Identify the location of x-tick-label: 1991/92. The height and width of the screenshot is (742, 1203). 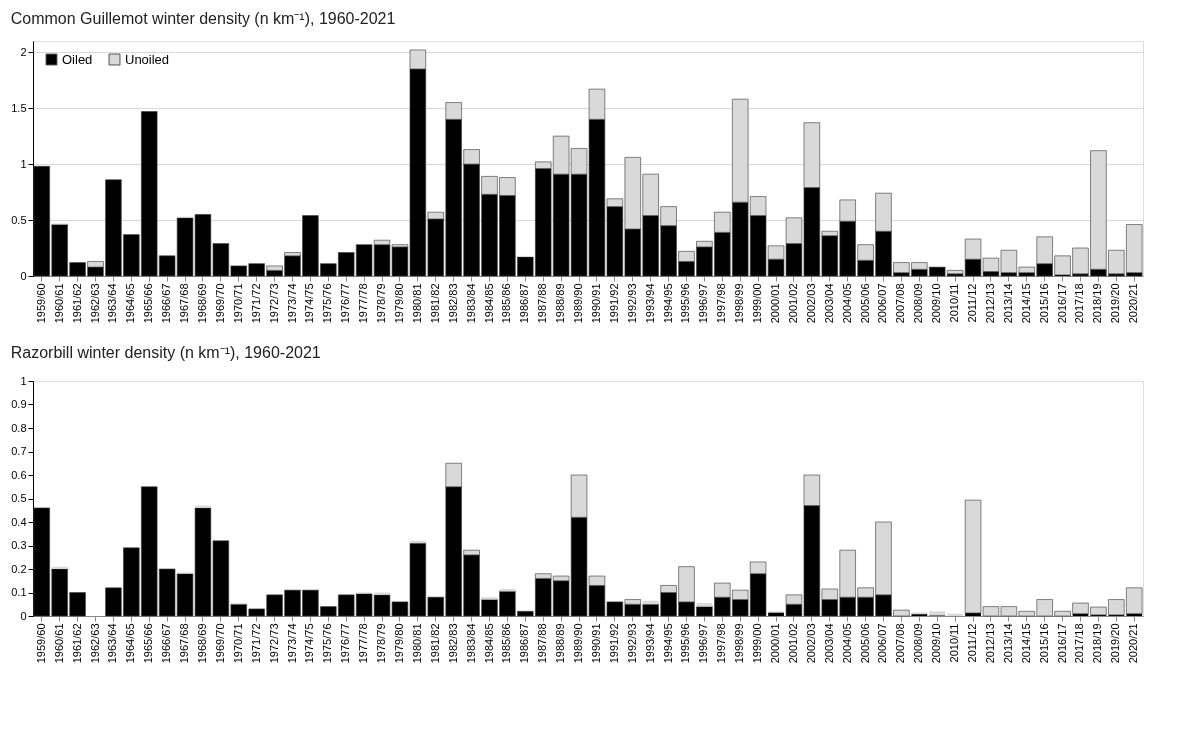
(613, 303).